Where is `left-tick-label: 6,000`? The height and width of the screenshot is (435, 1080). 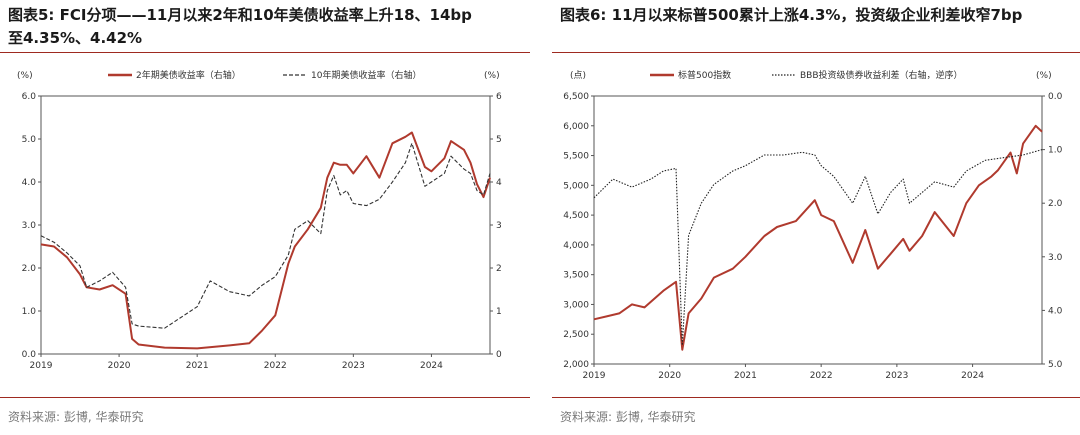 left-tick-label: 6,000 is located at coordinates (576, 127).